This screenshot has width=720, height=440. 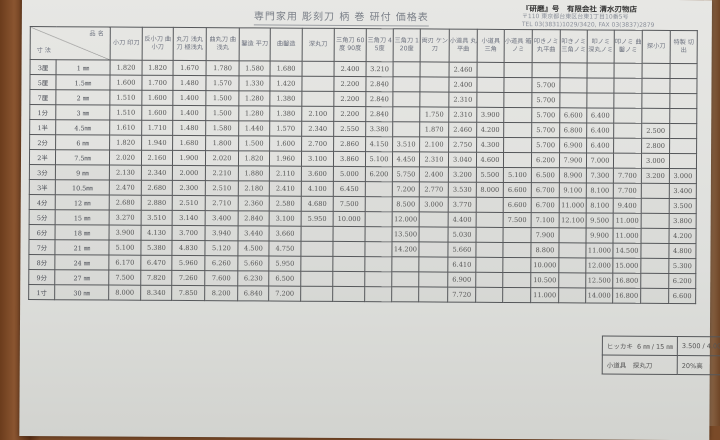 What do you see at coordinates (600, 130) in the screenshot?
I see `price-cell: 6.400` at bounding box center [600, 130].